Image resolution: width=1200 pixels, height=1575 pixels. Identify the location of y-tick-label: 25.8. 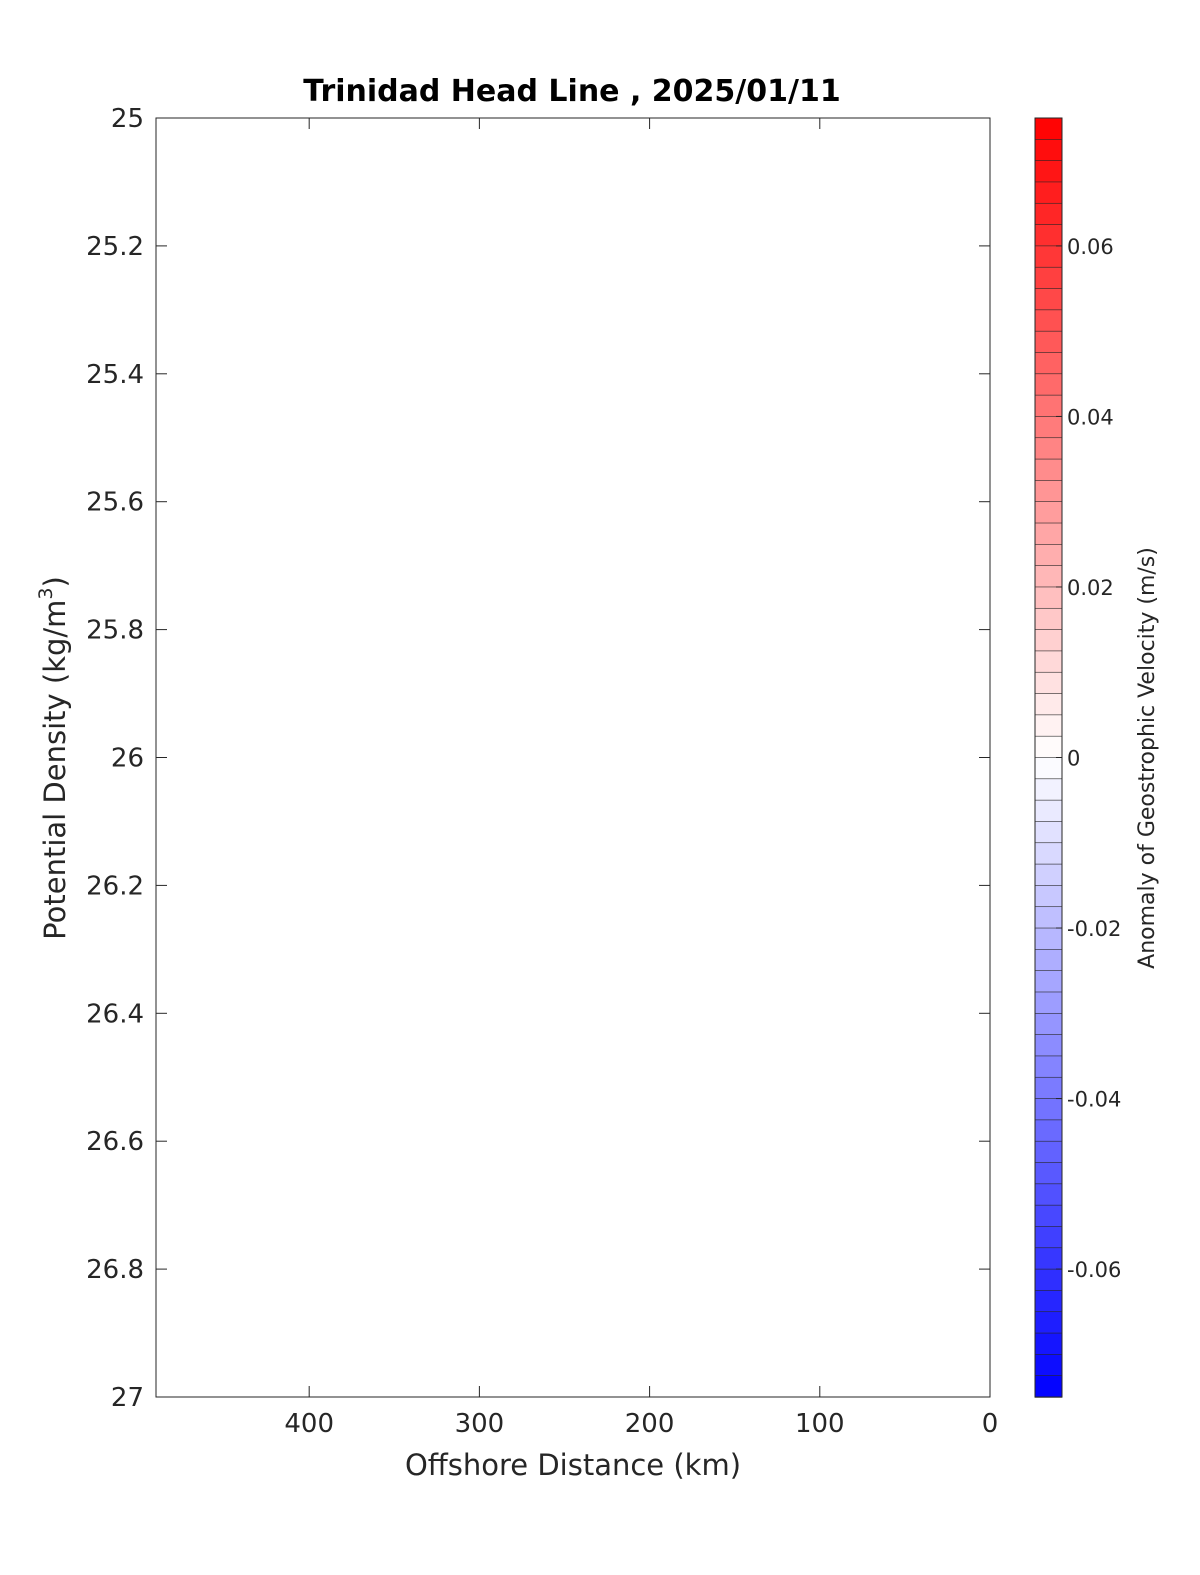
(115, 631).